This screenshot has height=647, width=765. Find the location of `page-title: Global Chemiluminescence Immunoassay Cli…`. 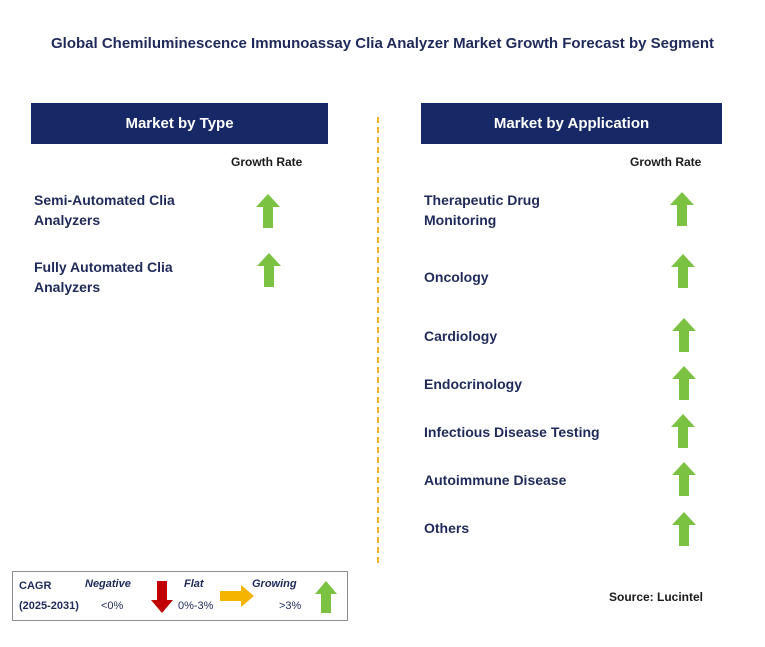

page-title: Global Chemiluminescence Immunoassay Cli… is located at coordinates (382, 43).